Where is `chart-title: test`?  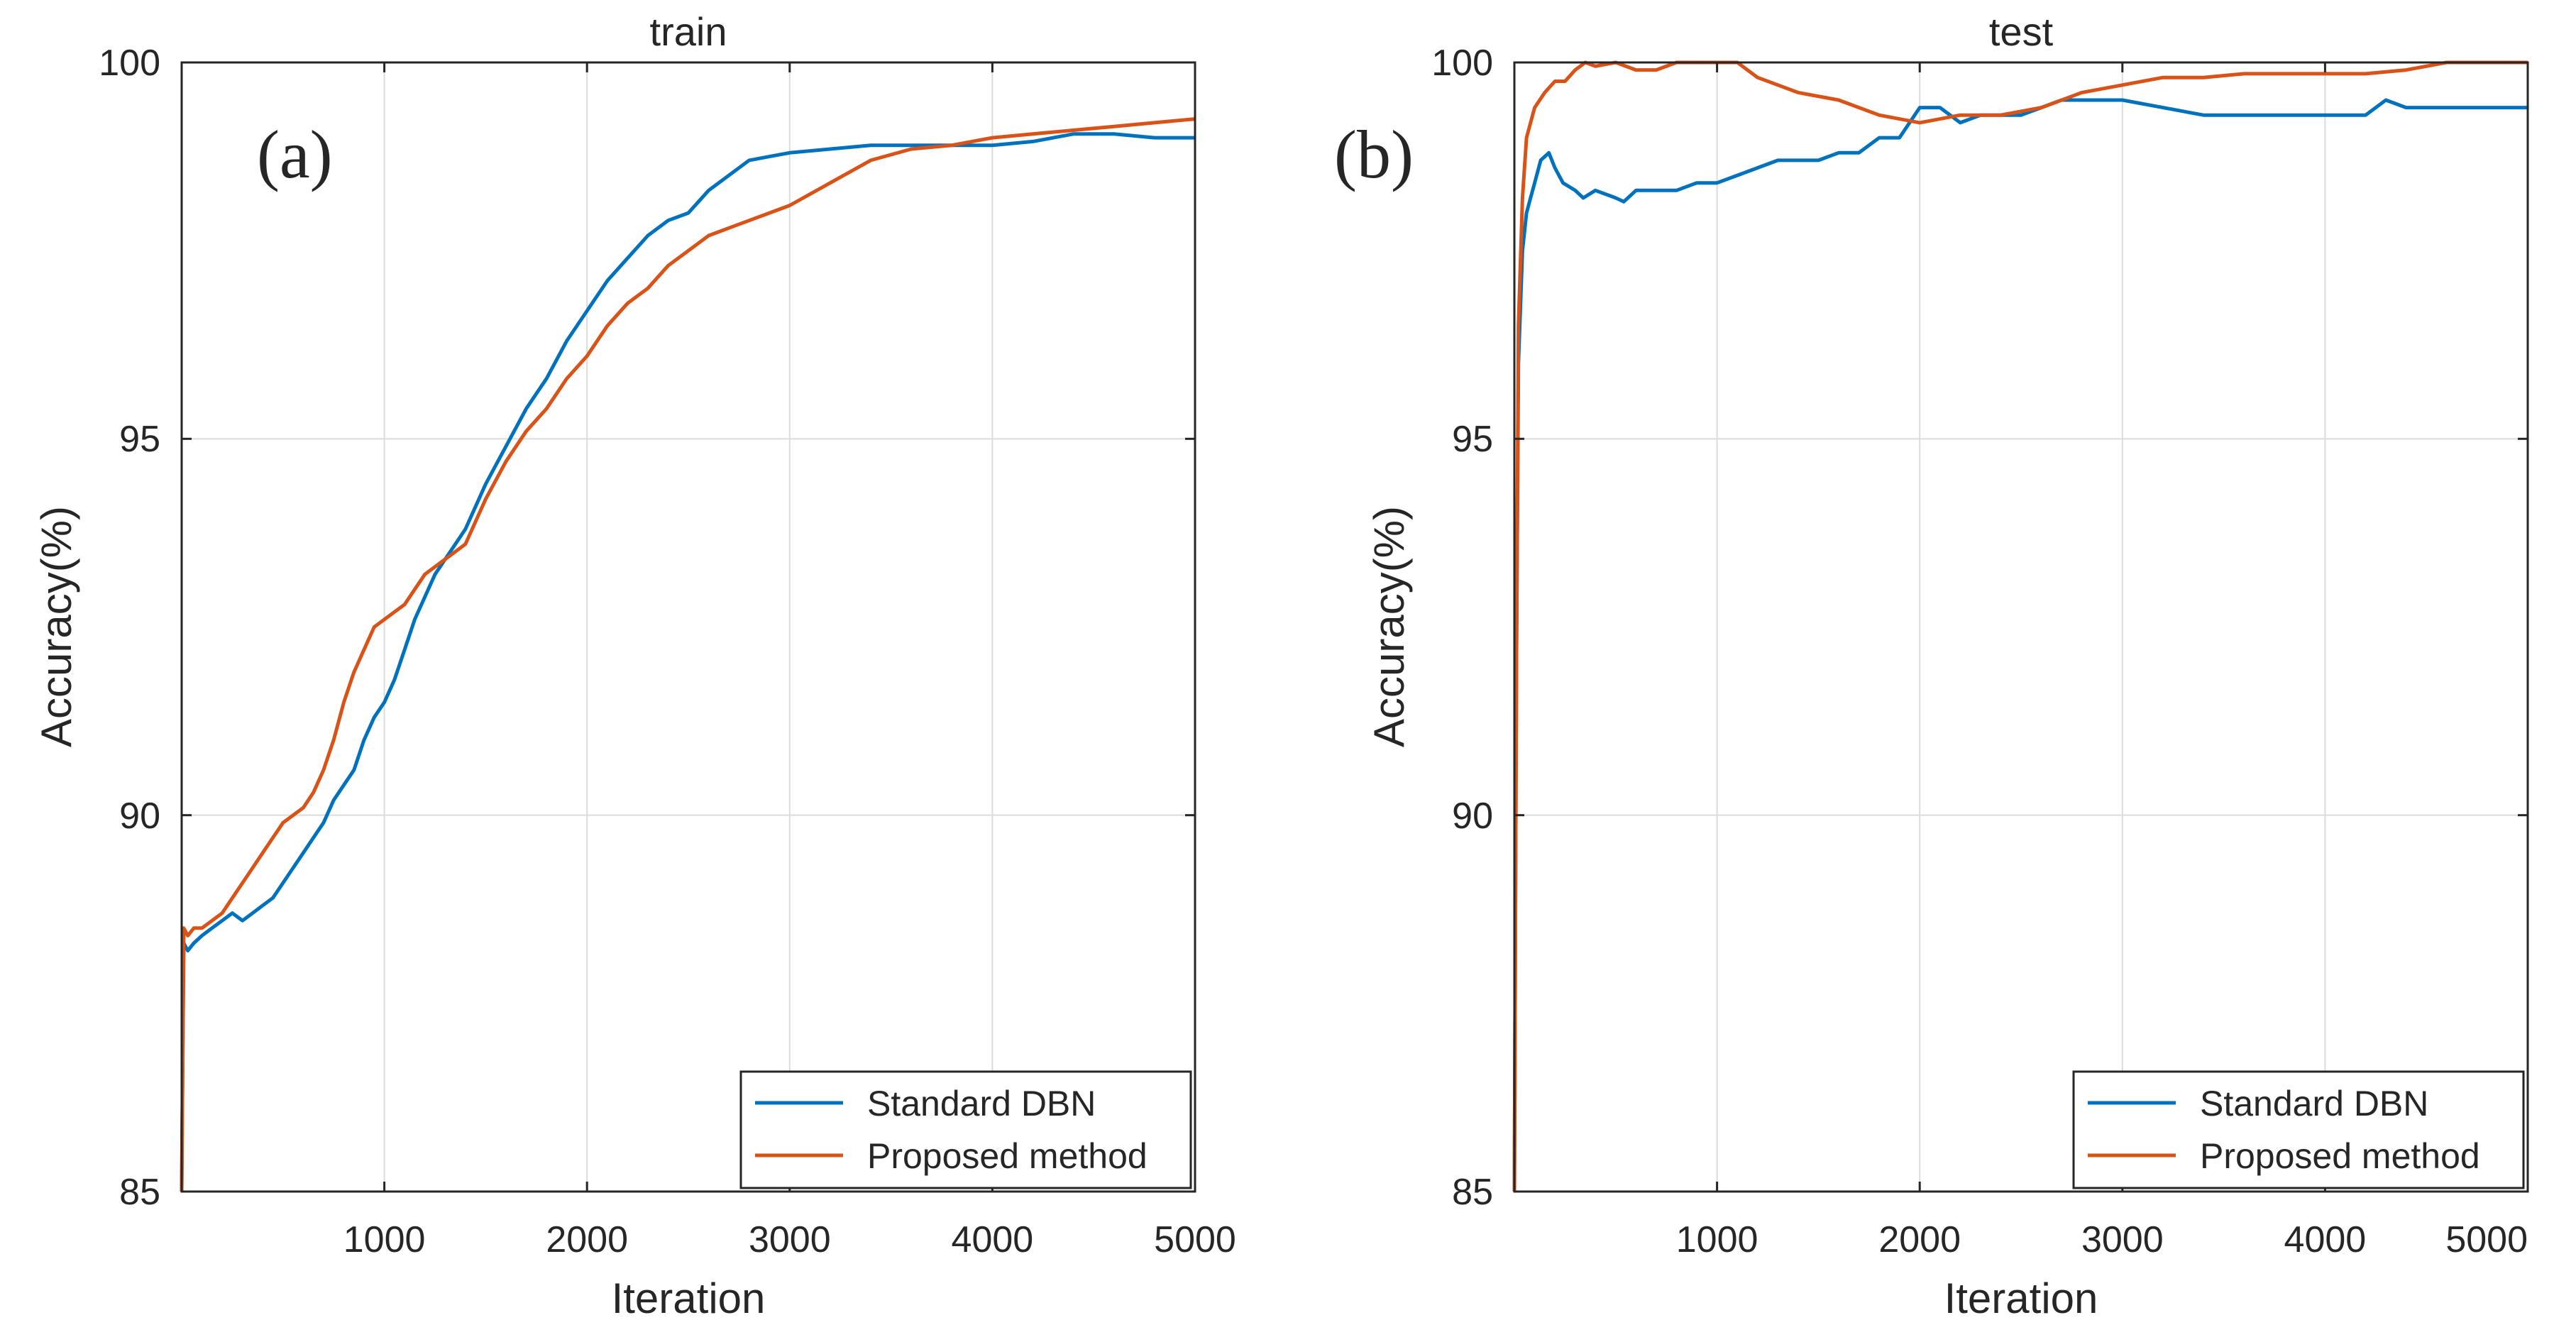
chart-title: test is located at coordinates (2021, 32).